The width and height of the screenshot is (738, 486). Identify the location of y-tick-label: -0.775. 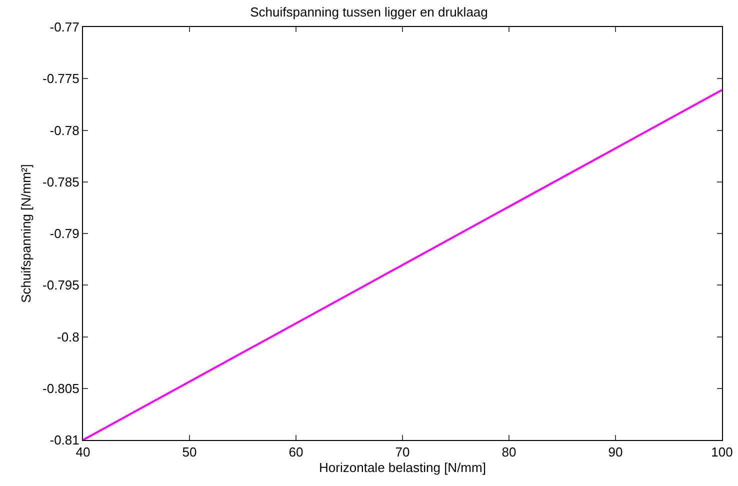
(61, 78).